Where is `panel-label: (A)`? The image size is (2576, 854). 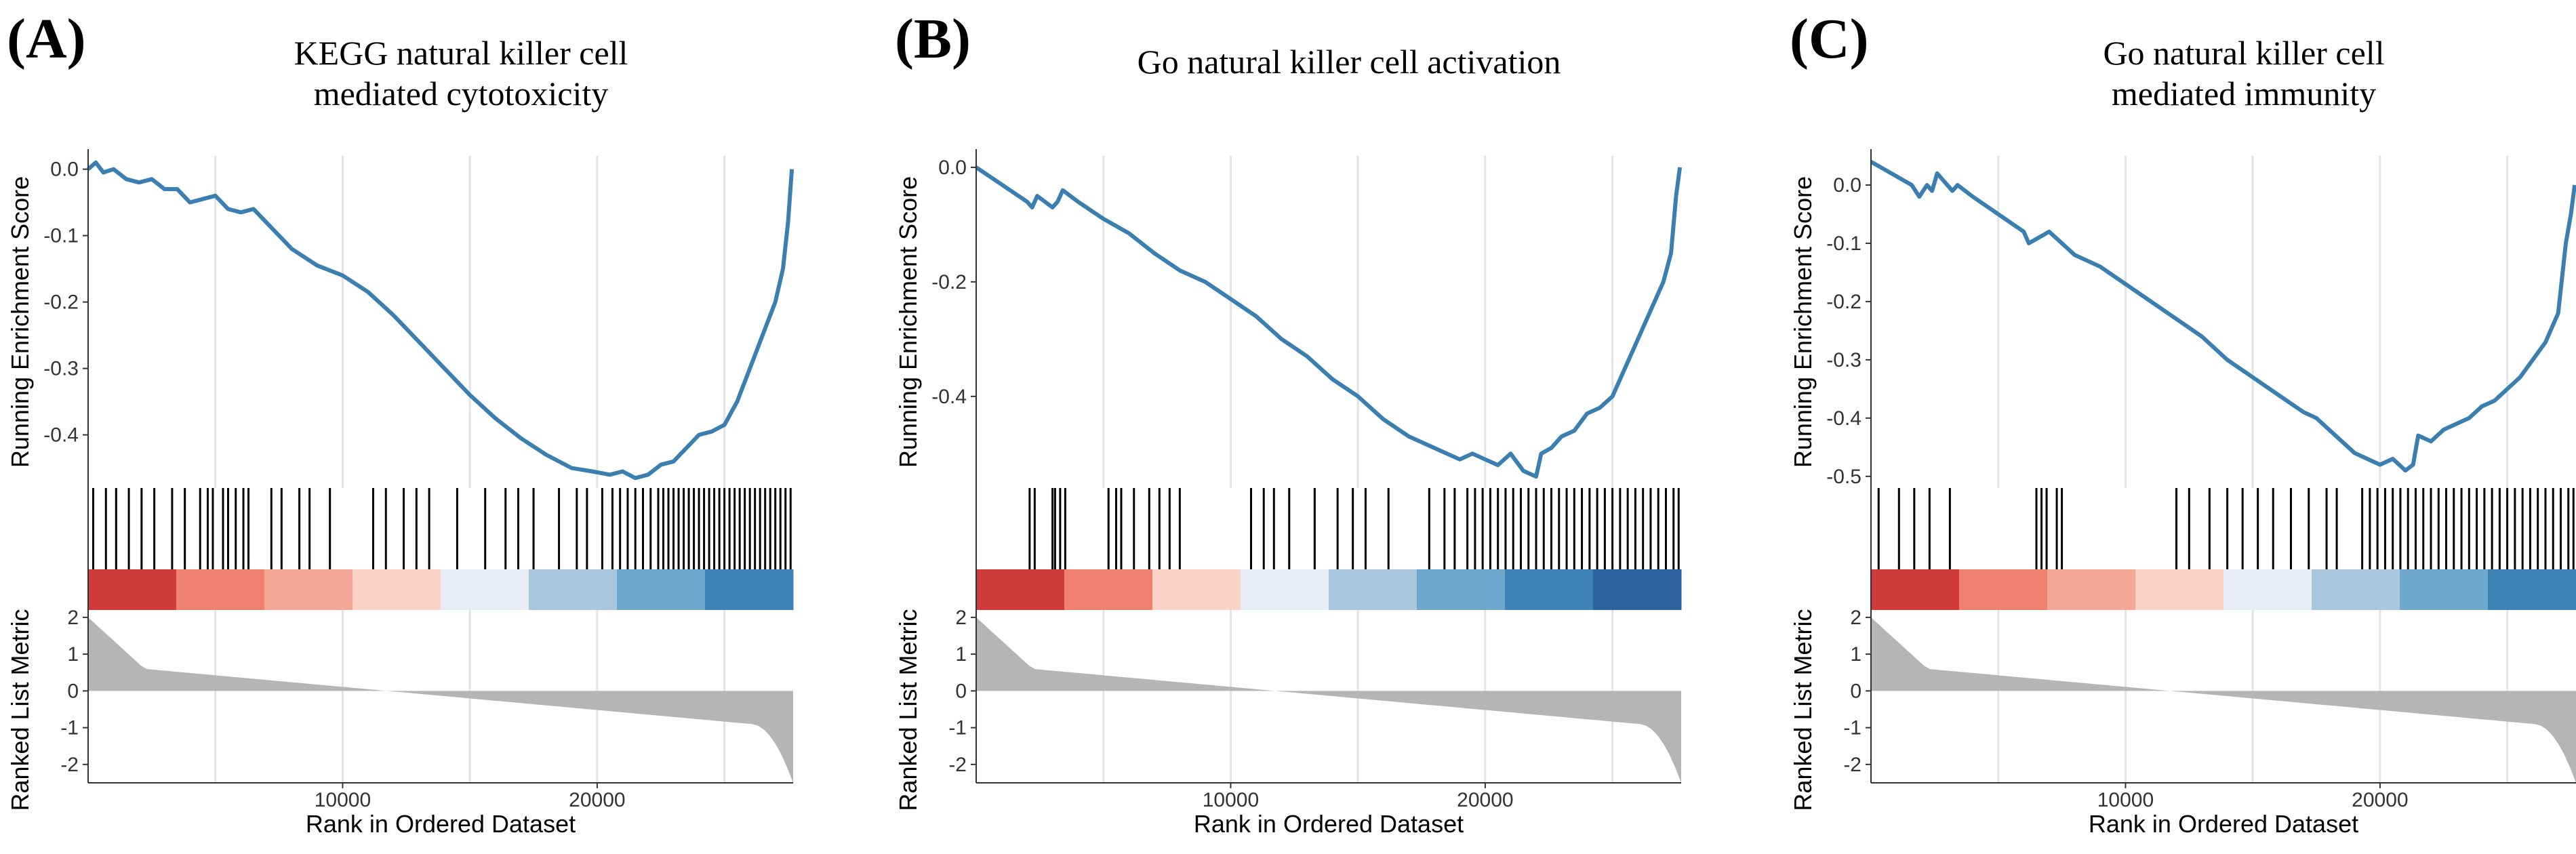 panel-label: (A) is located at coordinates (46, 39).